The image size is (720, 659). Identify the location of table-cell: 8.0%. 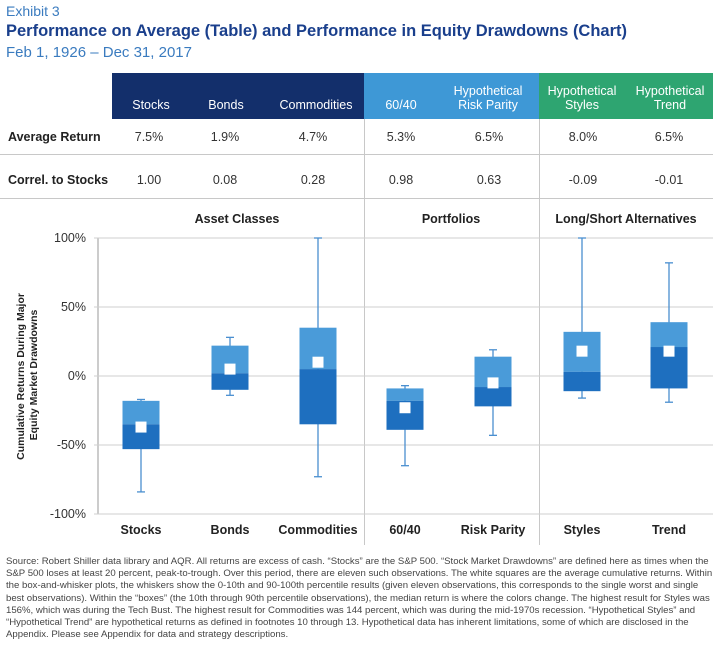
(583, 137).